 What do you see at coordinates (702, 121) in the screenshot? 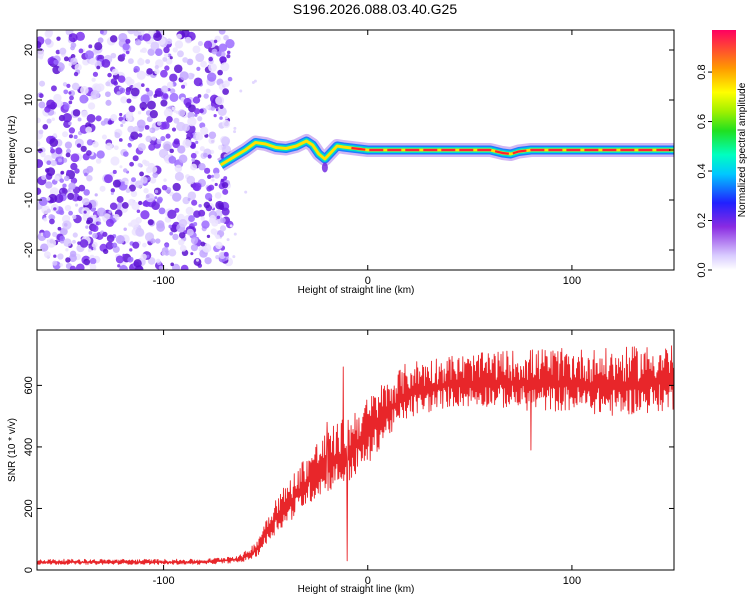
I see `colorbar-tick-label: 0.6` at bounding box center [702, 121].